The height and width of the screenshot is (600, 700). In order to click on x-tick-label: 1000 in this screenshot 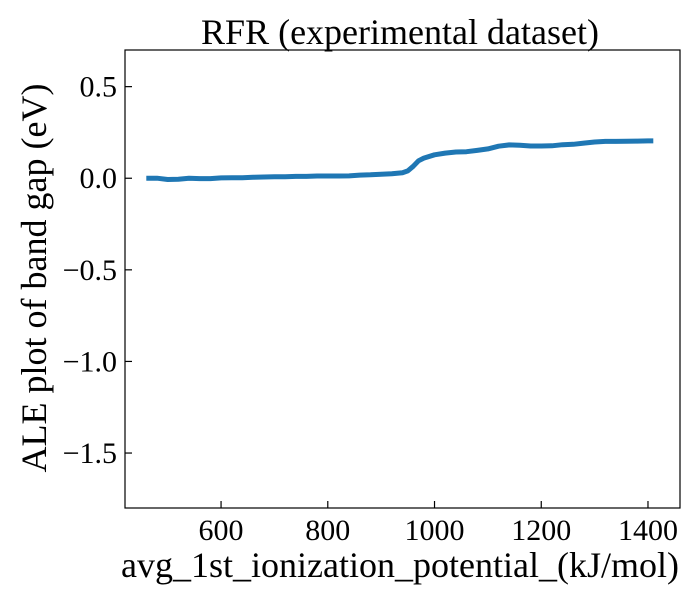, I will do `click(435, 530)`.